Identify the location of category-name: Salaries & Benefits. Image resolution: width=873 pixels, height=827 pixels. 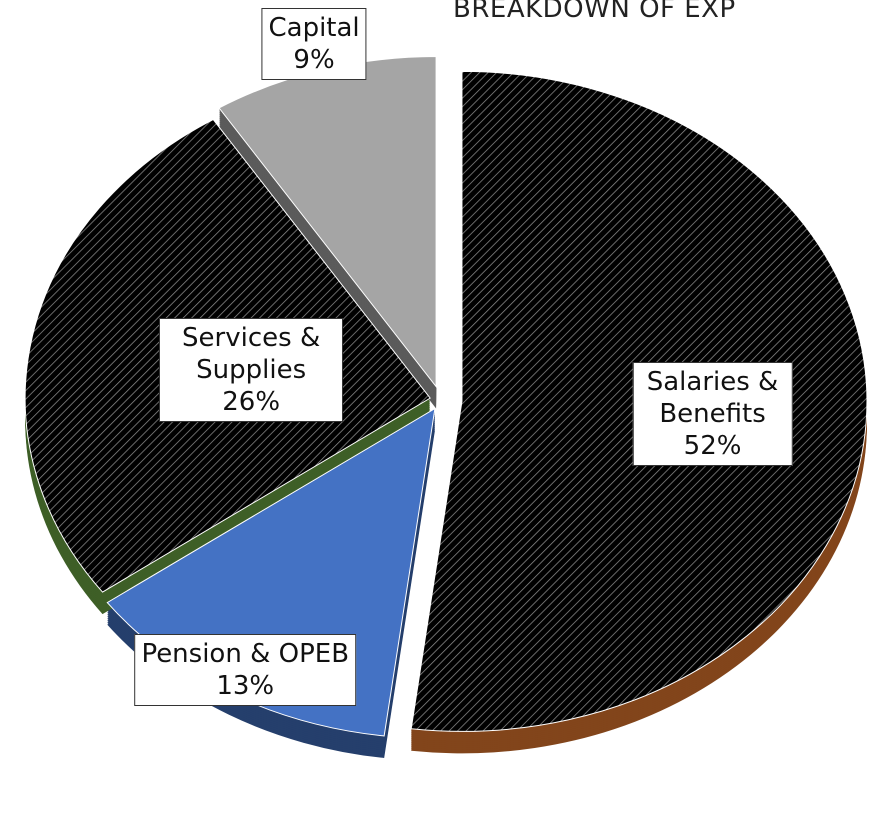
(712, 398).